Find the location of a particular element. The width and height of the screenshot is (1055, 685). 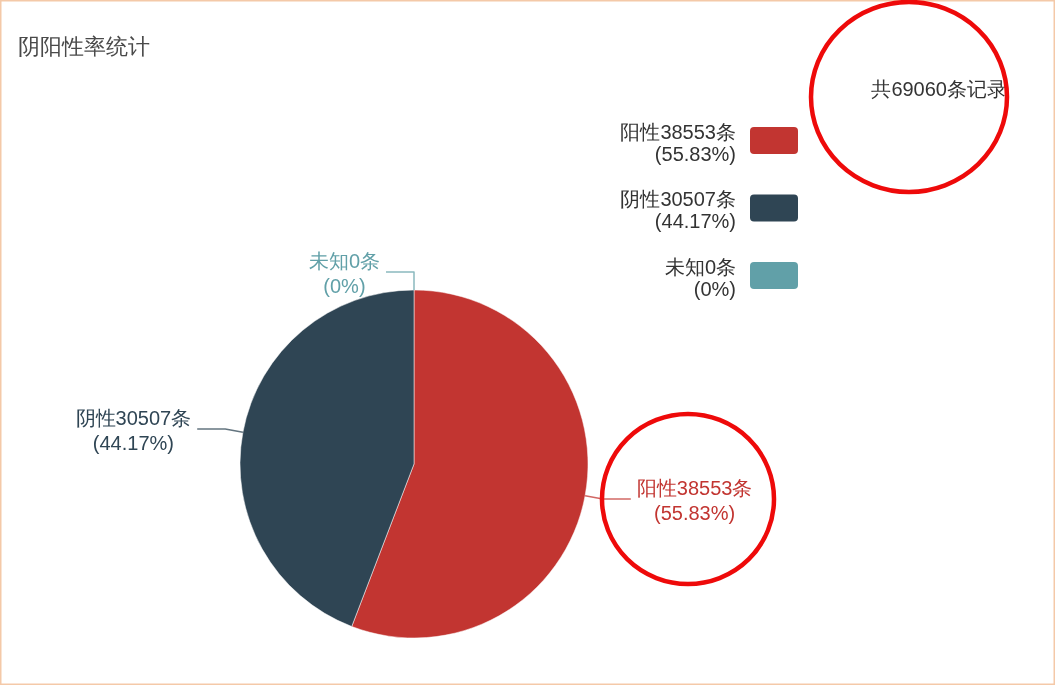

chart-title: 阴阳性率统计 is located at coordinates (84, 46).